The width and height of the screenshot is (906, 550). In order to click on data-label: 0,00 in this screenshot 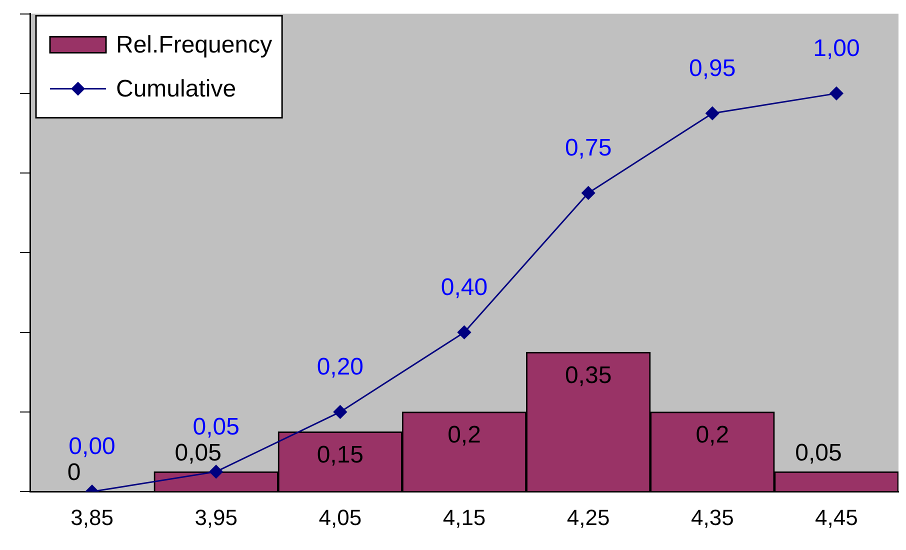, I will do `click(92, 446)`.